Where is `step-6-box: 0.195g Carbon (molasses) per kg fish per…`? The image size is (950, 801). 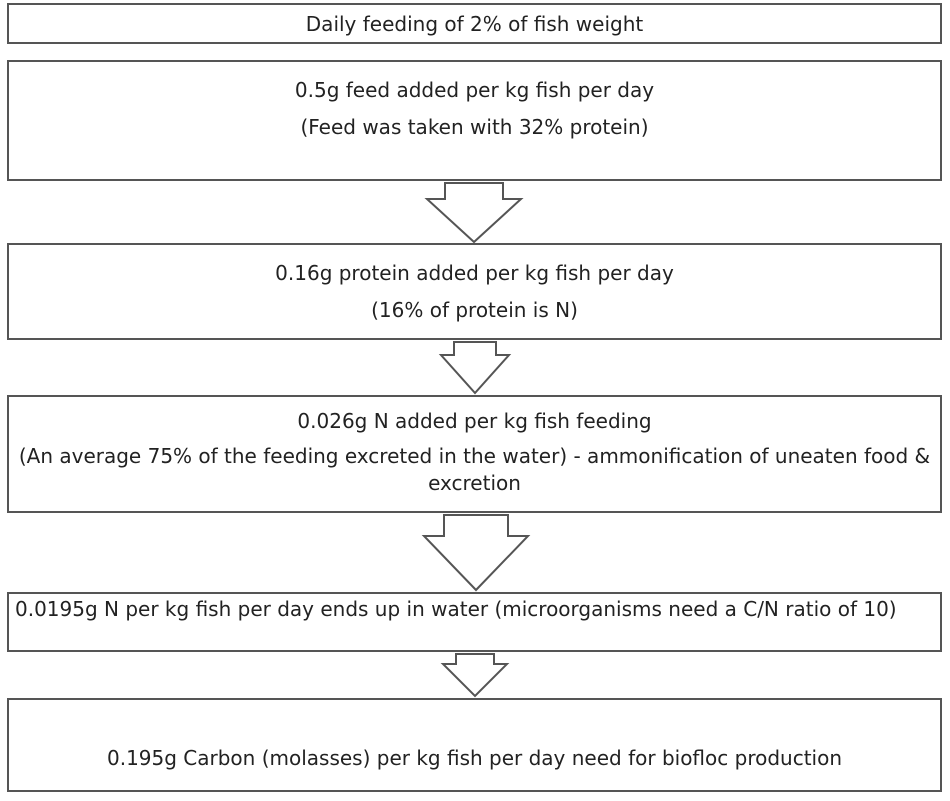 step-6-box: 0.195g Carbon (molasses) per kg fish per… is located at coordinates (474, 745).